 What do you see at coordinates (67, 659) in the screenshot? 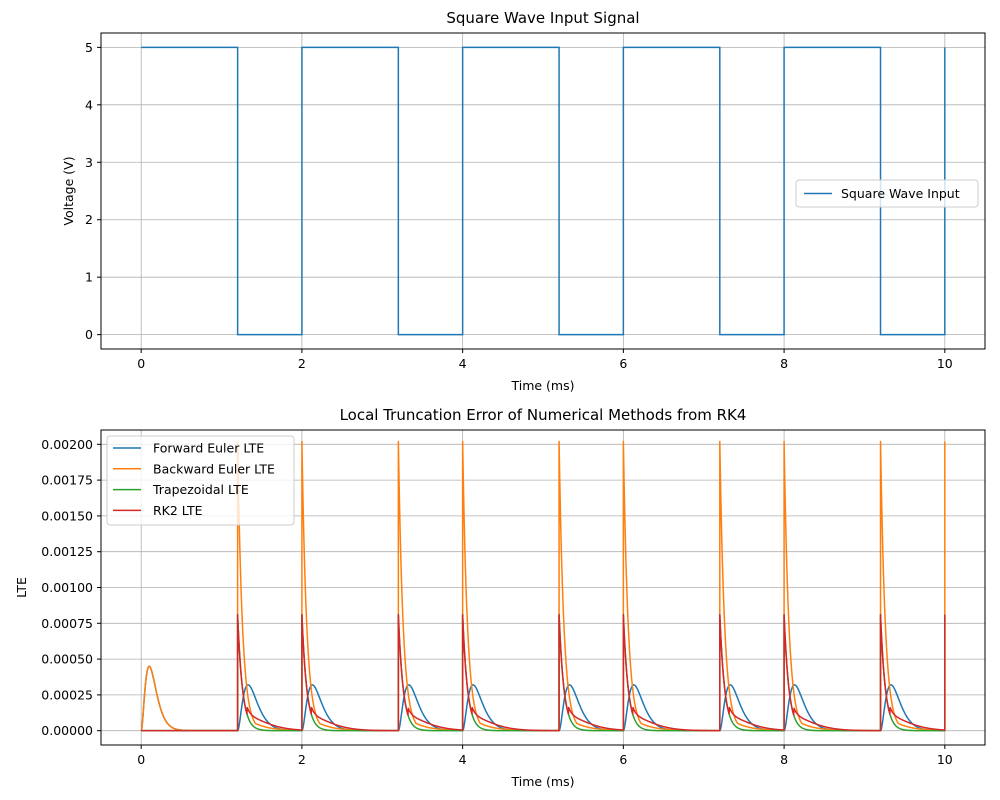
I see `y-tick-label: 0.00050` at bounding box center [67, 659].